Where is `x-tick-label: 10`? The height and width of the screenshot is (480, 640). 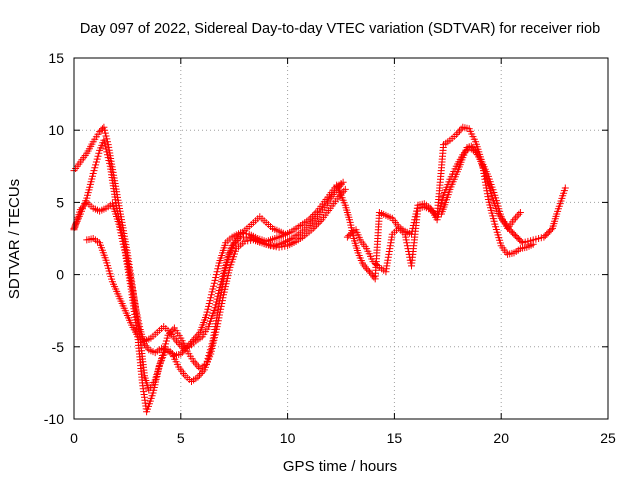
x-tick-label: 10 is located at coordinates (288, 438).